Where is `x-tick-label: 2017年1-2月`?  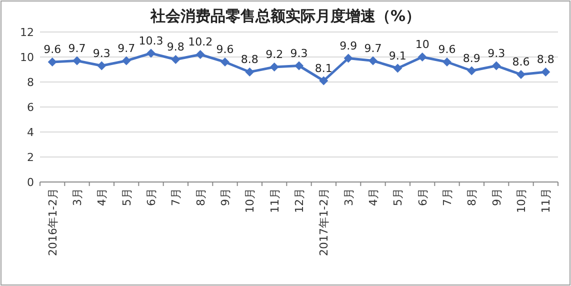
x-tick-label: 2017年1-2月 is located at coordinates (324, 222).